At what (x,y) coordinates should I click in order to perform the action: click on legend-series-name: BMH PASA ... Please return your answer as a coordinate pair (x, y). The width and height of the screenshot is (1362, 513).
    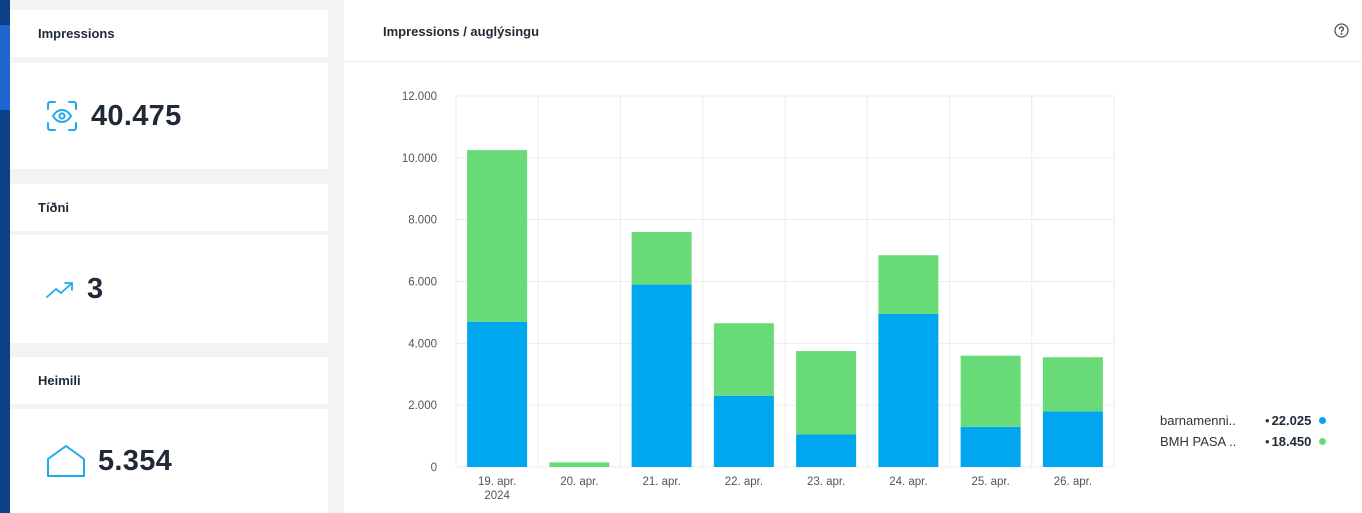
    Looking at the image, I should click on (1198, 441).